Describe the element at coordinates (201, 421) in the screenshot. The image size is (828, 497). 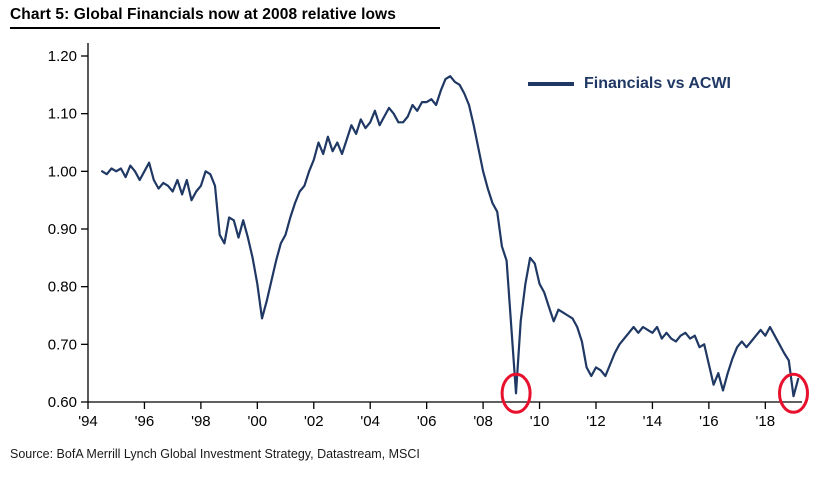
I see `x-tick-label: '98` at that location.